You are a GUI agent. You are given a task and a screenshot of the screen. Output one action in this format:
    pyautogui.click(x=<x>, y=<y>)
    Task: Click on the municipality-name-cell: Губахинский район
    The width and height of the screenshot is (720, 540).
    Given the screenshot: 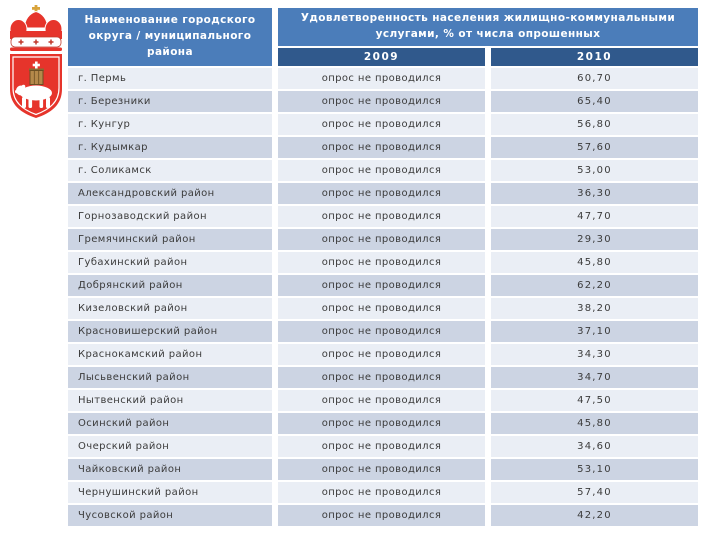 What is the action you would take?
    pyautogui.click(x=170, y=262)
    